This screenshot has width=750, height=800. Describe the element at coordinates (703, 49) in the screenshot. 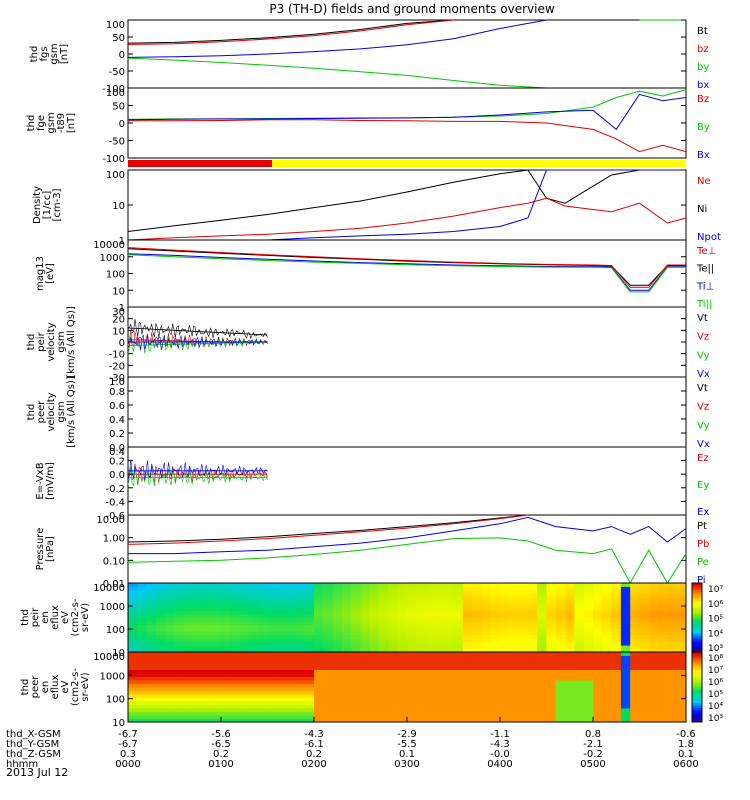

I see `legend-entry-bz: bz` at that location.